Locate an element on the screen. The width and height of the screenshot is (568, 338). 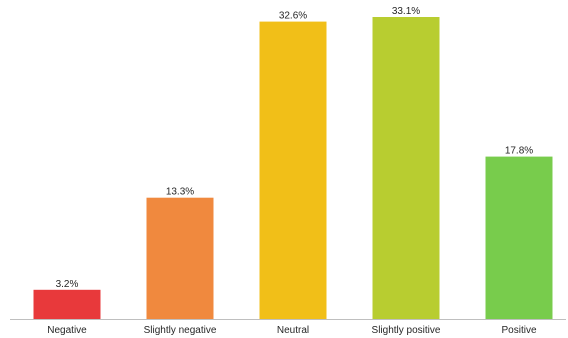
bar-negative is located at coordinates (67, 304).